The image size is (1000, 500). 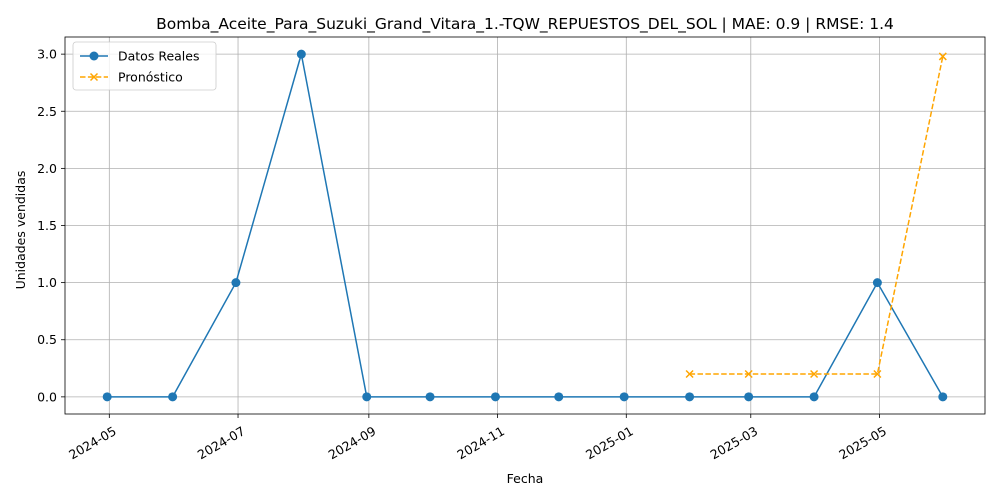 I want to click on legend-box, so click(x=144, y=66).